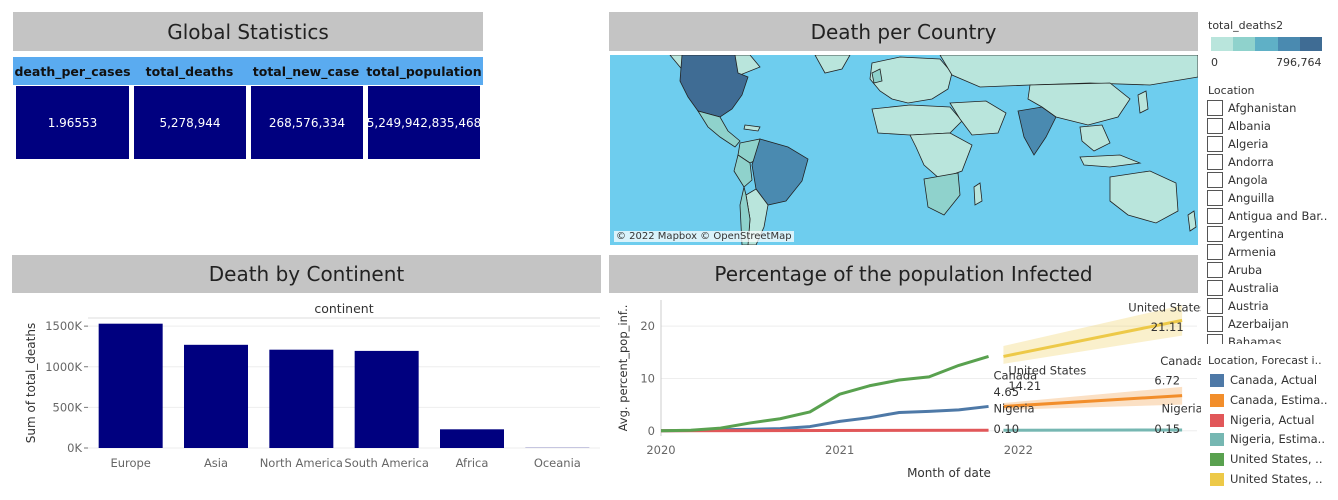 The width and height of the screenshot is (1338, 500). What do you see at coordinates (1274, 400) in the screenshot?
I see `forecast-legend-item: Canada, Estima..` at bounding box center [1274, 400].